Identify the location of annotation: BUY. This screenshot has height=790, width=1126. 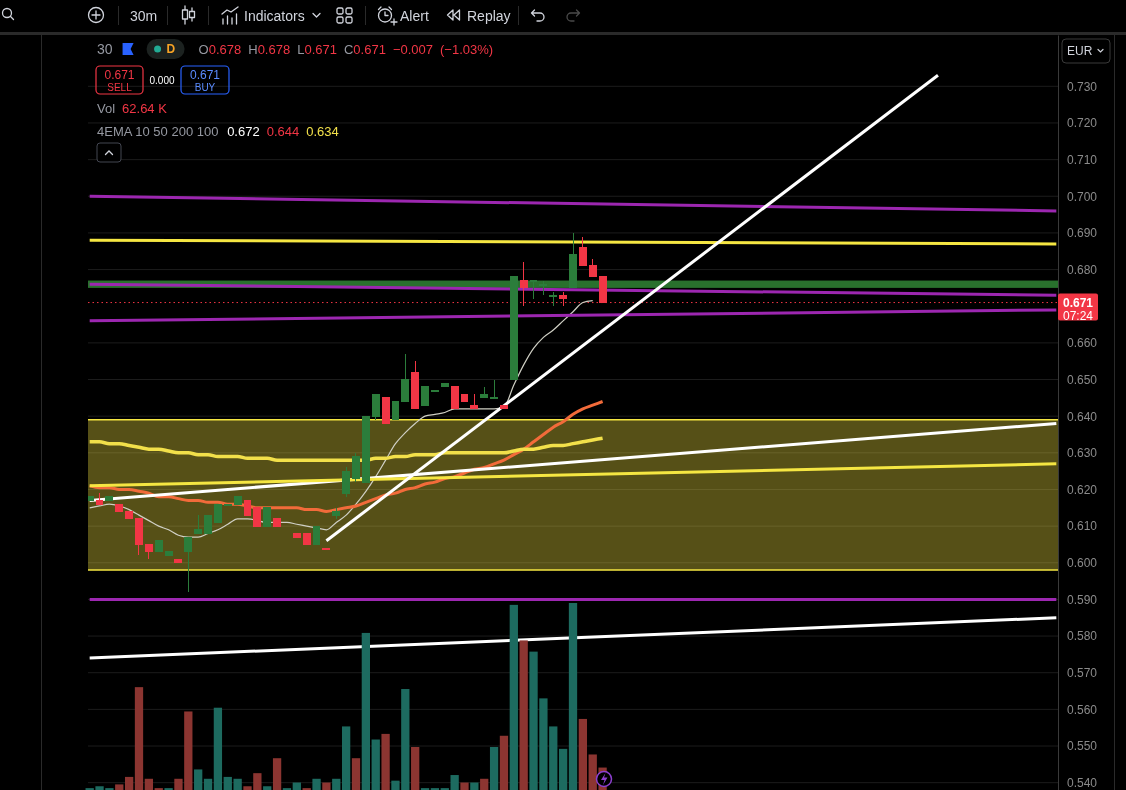
(205, 87).